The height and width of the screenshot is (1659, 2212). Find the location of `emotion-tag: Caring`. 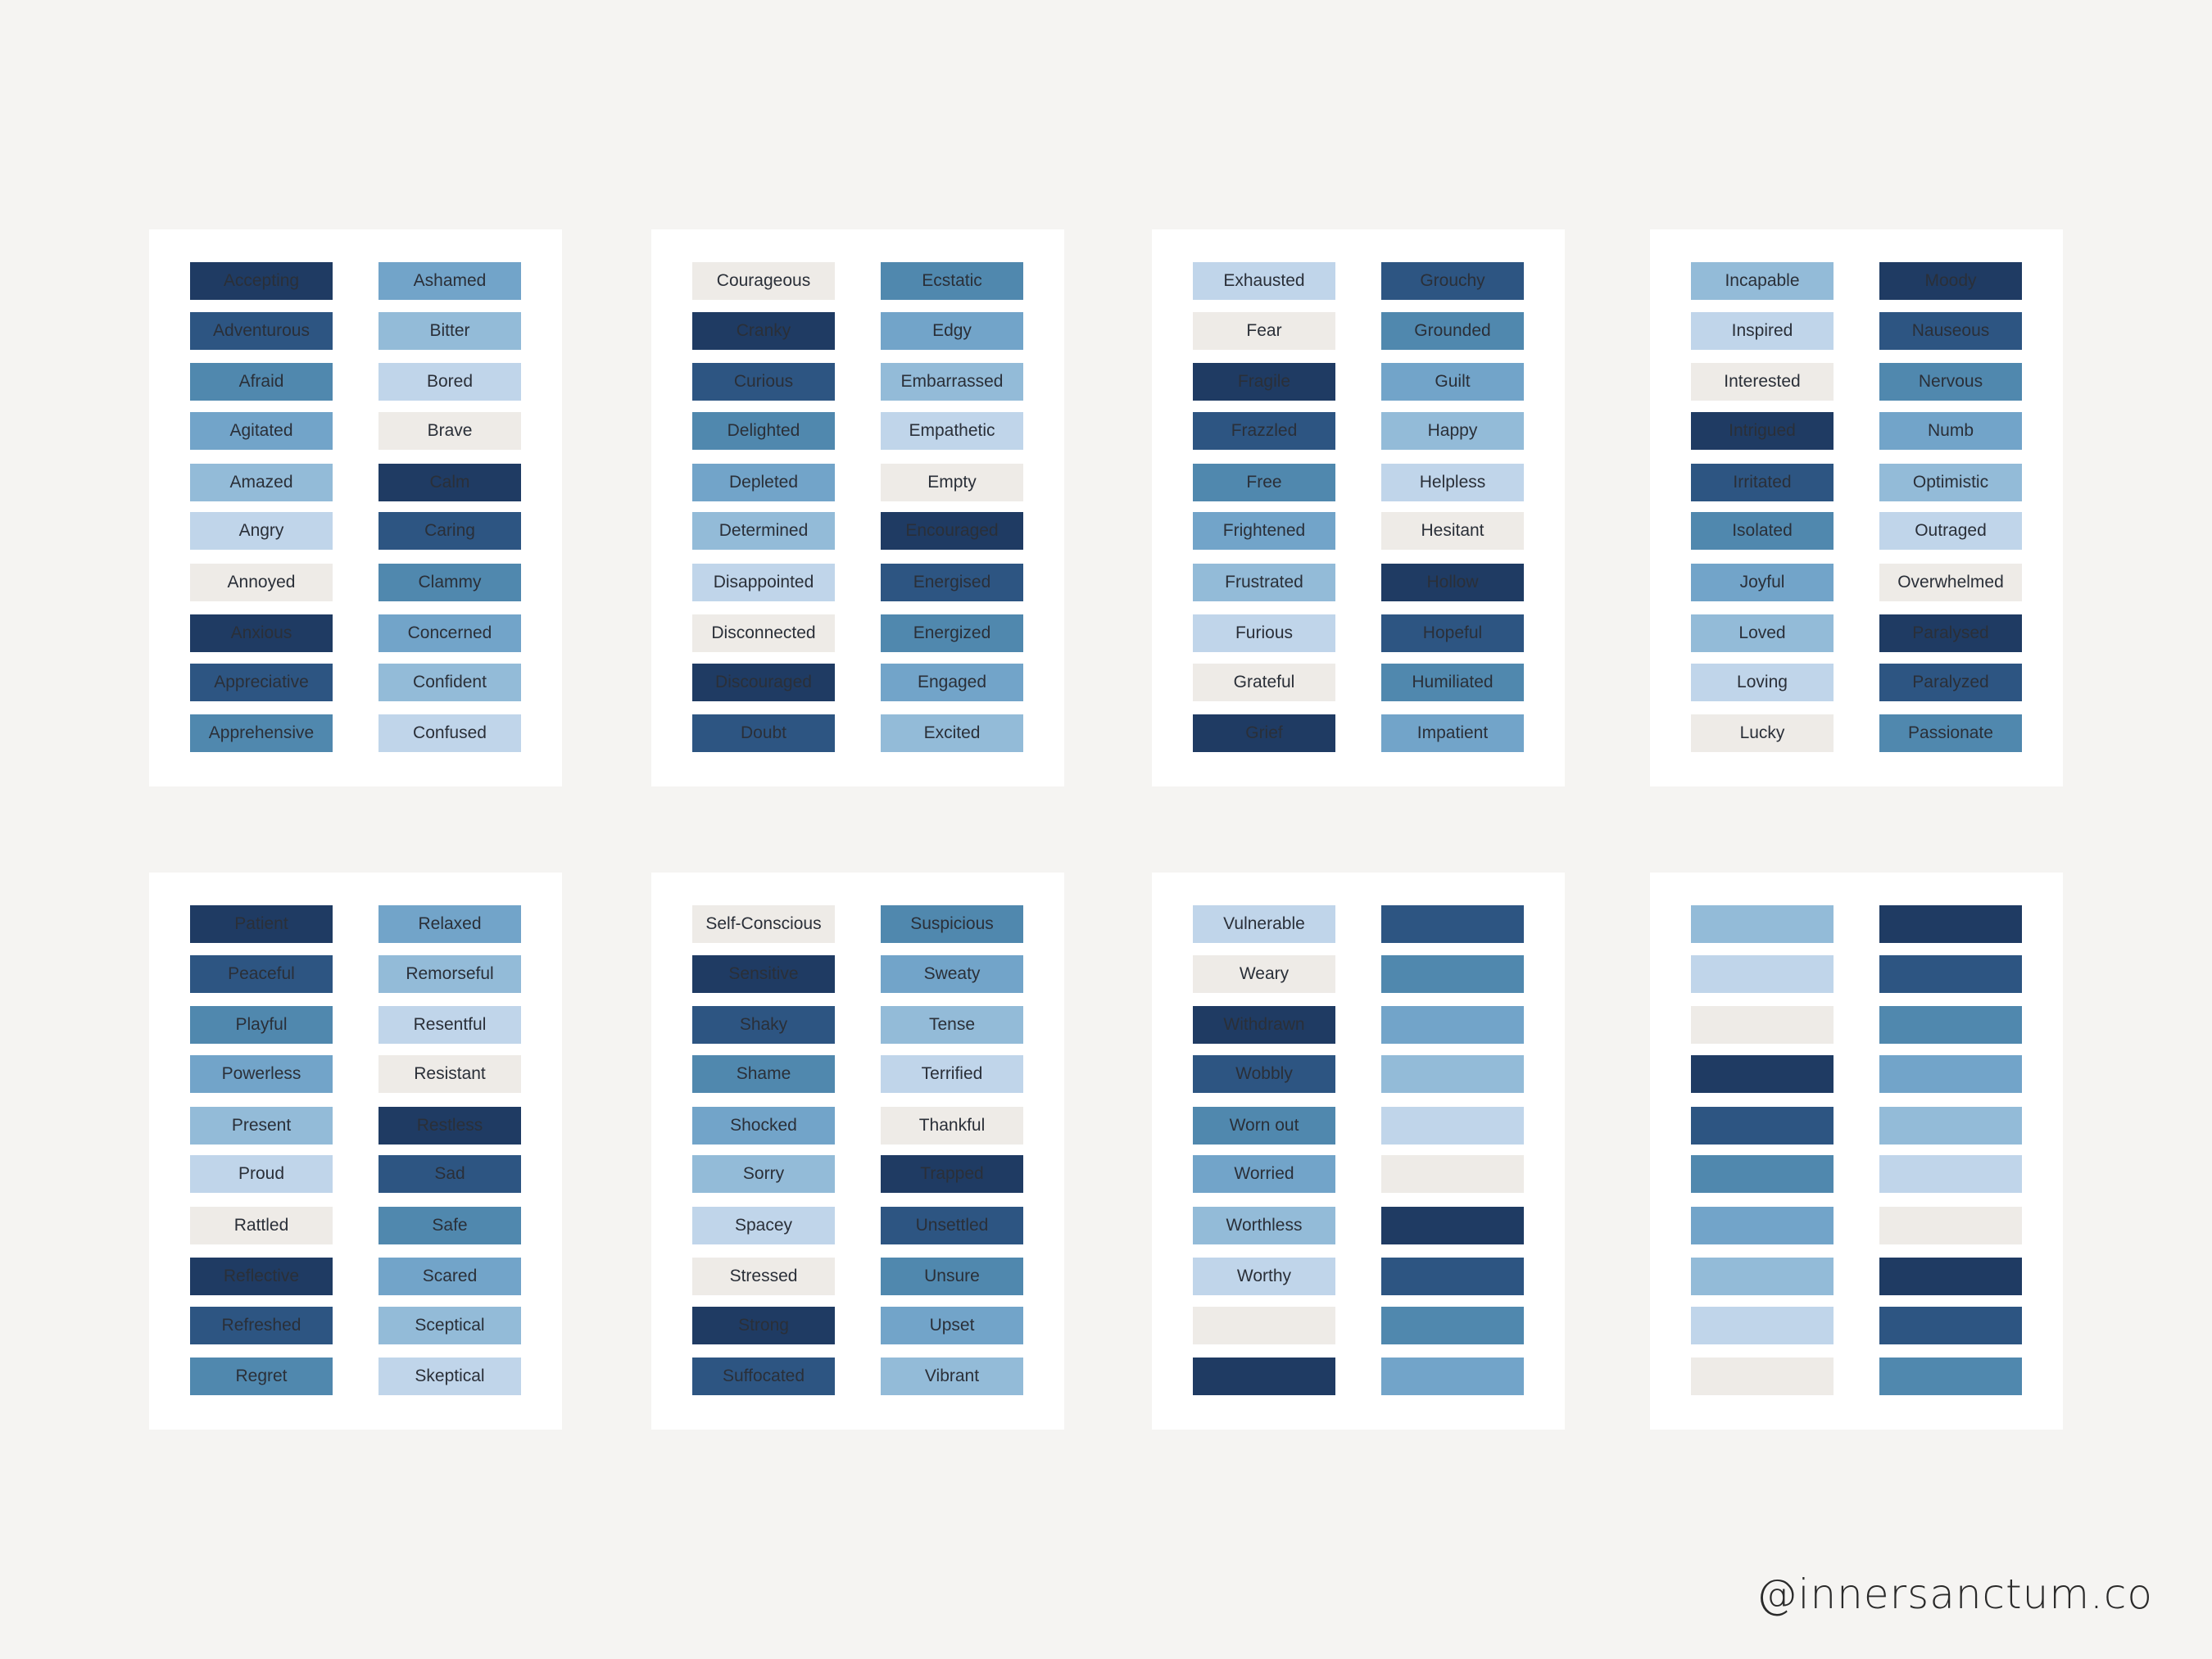

emotion-tag: Caring is located at coordinates (449, 531).